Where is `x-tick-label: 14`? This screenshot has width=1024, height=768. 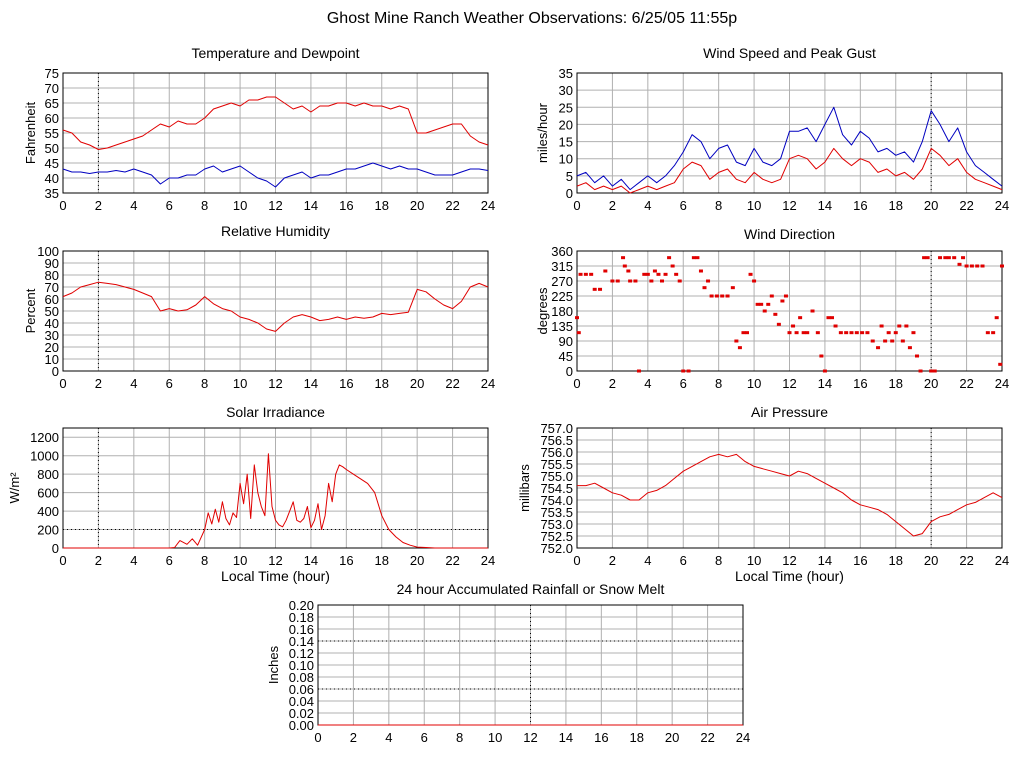 x-tick-label: 14 is located at coordinates (825, 383).